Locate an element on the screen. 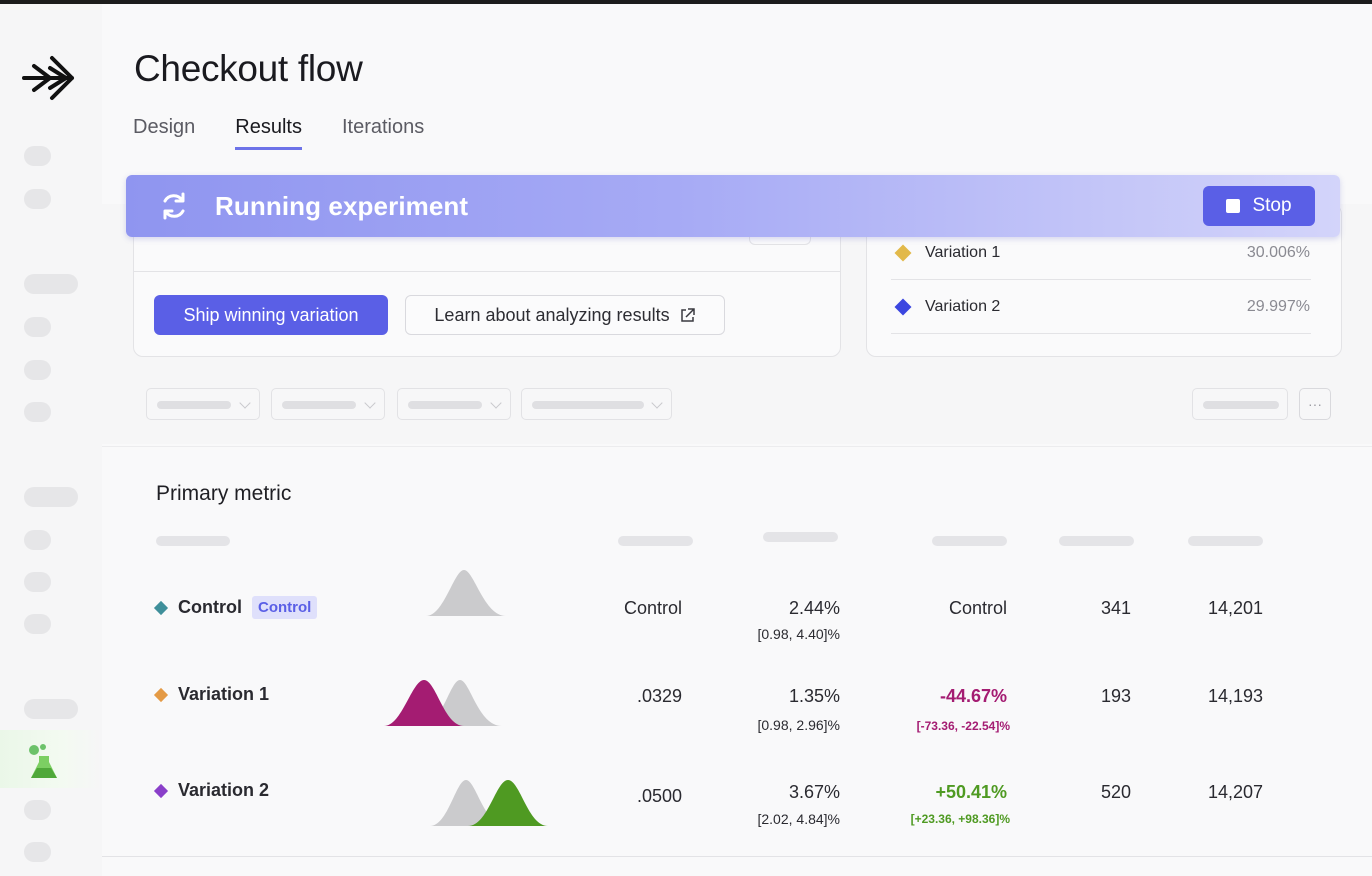 The height and width of the screenshot is (876, 1372). page-title: Checkout flow is located at coordinates (248, 68).